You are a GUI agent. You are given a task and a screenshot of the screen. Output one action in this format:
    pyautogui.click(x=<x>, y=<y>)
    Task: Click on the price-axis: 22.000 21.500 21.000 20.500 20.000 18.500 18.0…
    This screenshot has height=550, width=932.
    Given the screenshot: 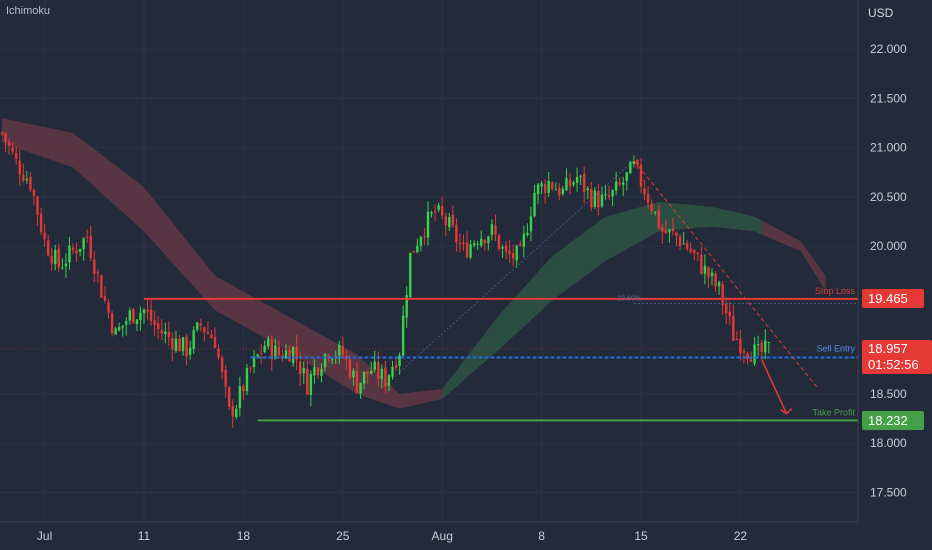 What is the action you would take?
    pyautogui.click(x=888, y=270)
    